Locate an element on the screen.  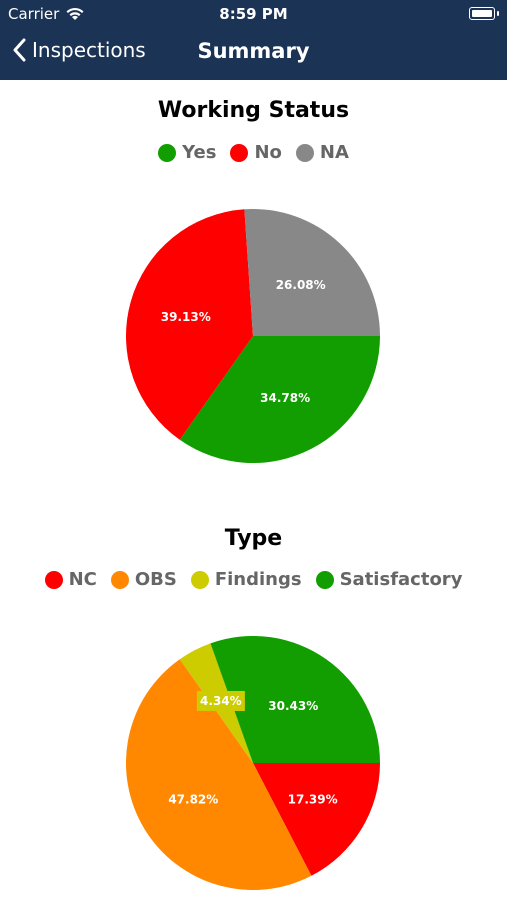
clock: 8:59 PM is located at coordinates (253, 14).